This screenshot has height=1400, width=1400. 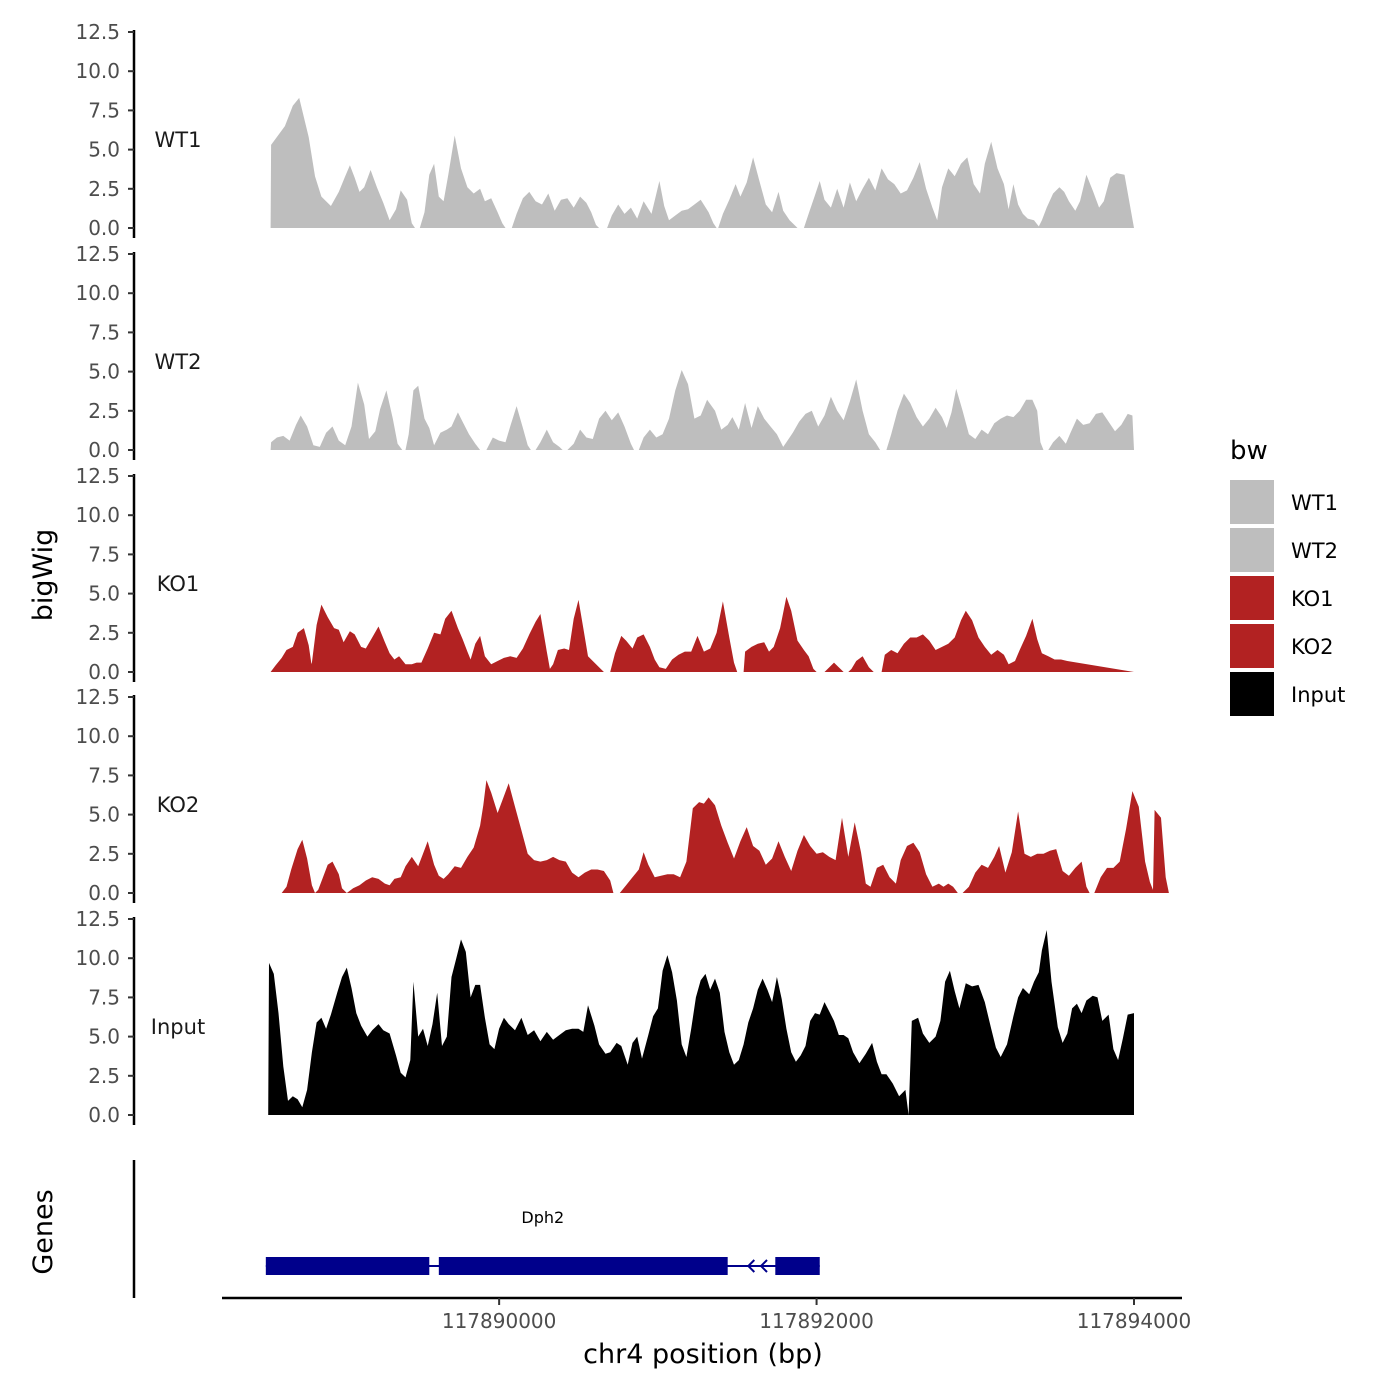 I want to click on legend-label: KO2, so click(x=1312, y=647).